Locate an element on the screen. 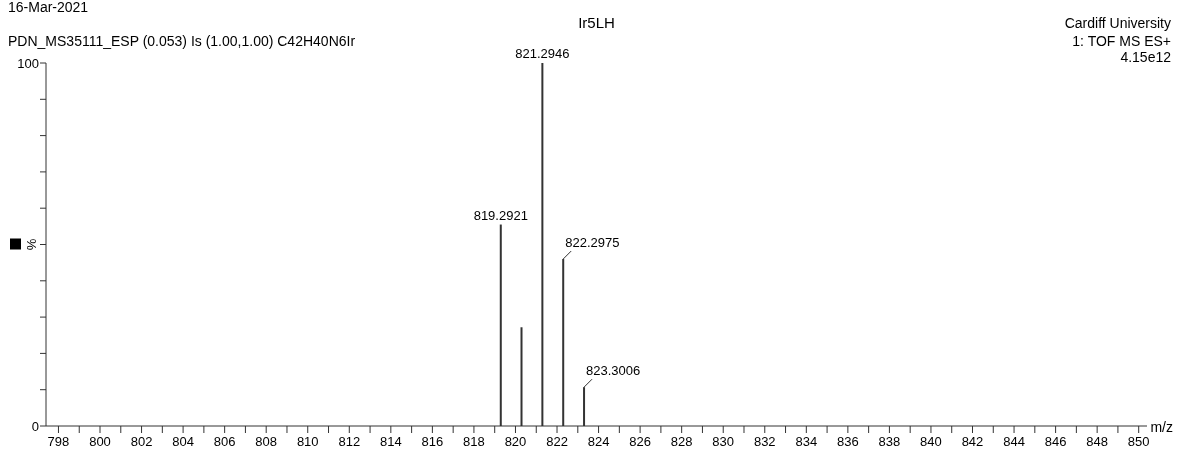 Image resolution: width=1179 pixels, height=450 pixels. x-tick-label: 816 is located at coordinates (432, 441).